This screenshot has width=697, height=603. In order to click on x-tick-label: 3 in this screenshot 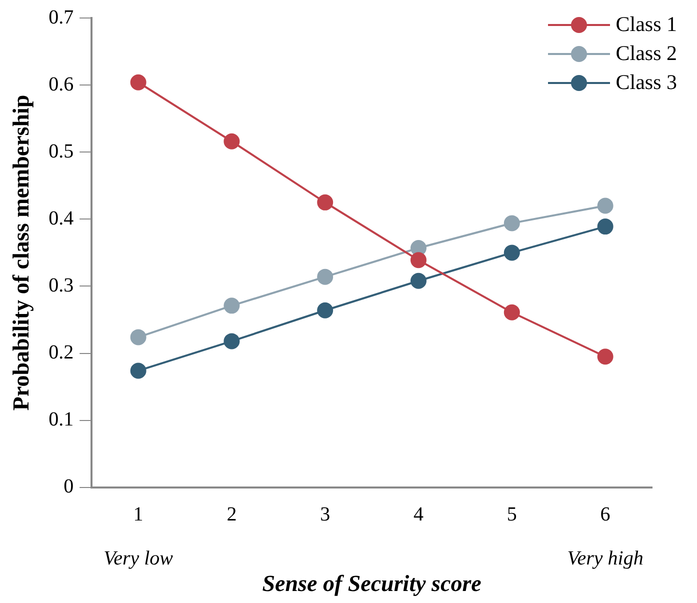, I will do `click(325, 515)`.